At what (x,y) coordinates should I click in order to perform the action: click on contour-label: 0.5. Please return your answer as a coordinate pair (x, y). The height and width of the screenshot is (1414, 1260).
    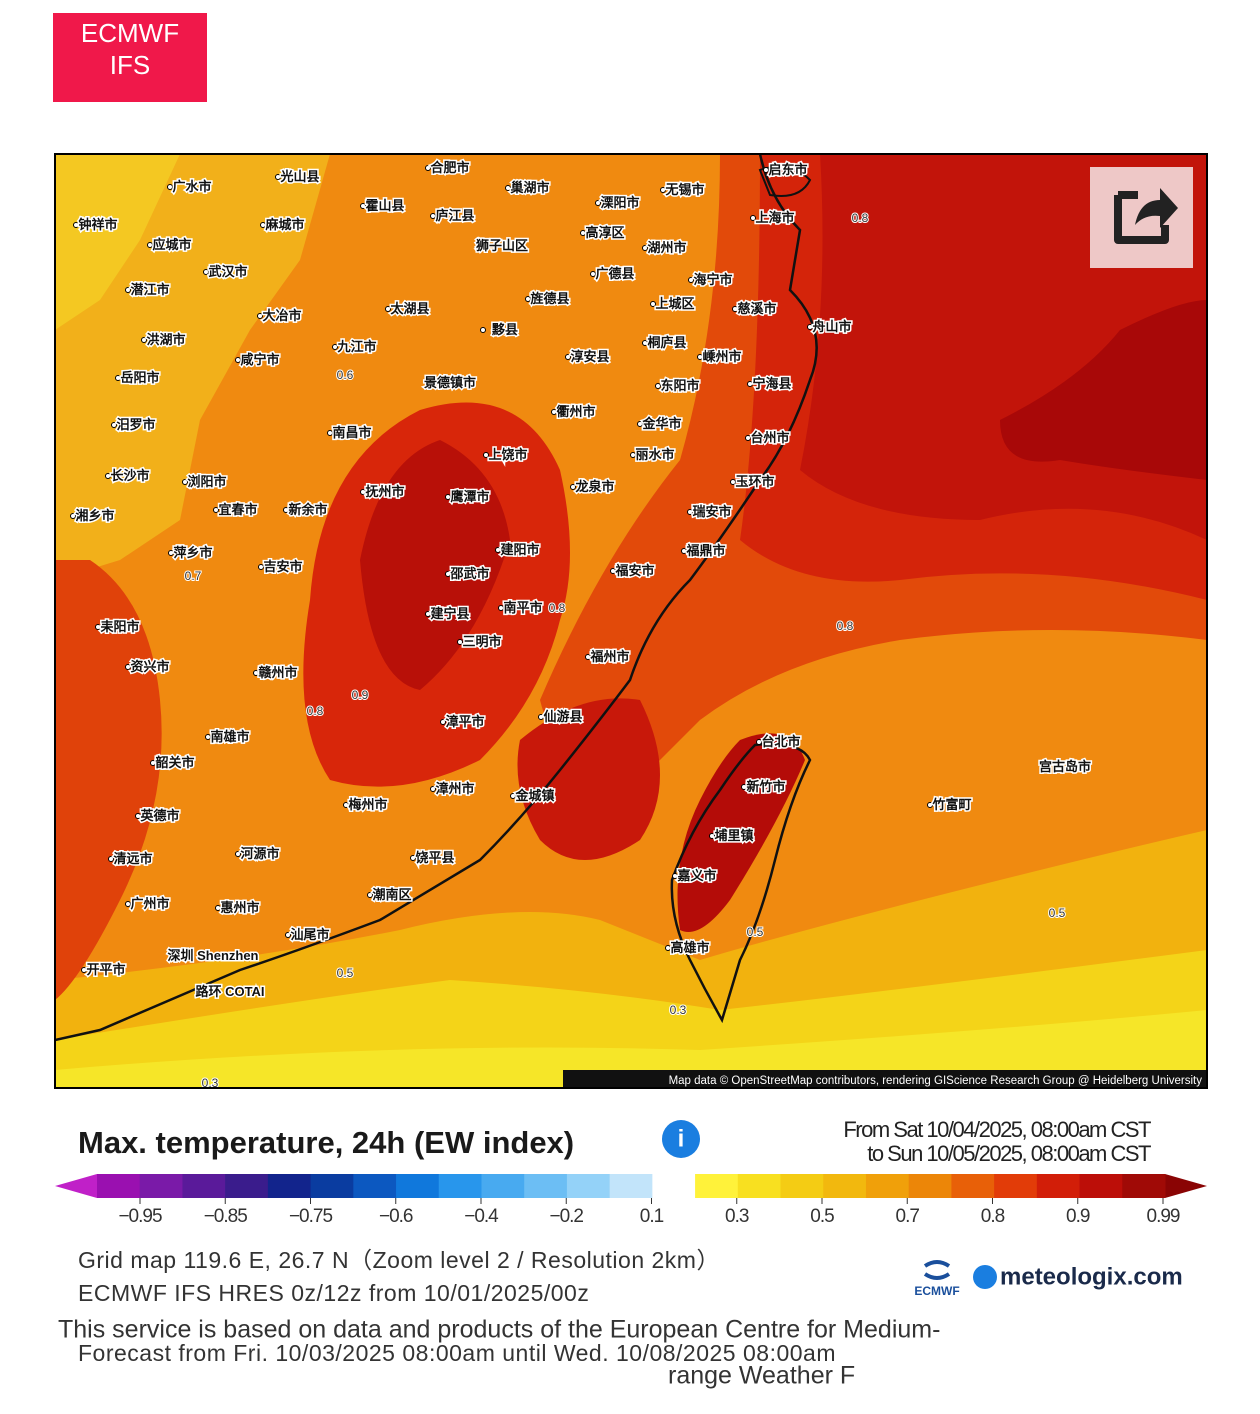
    Looking at the image, I should click on (755, 932).